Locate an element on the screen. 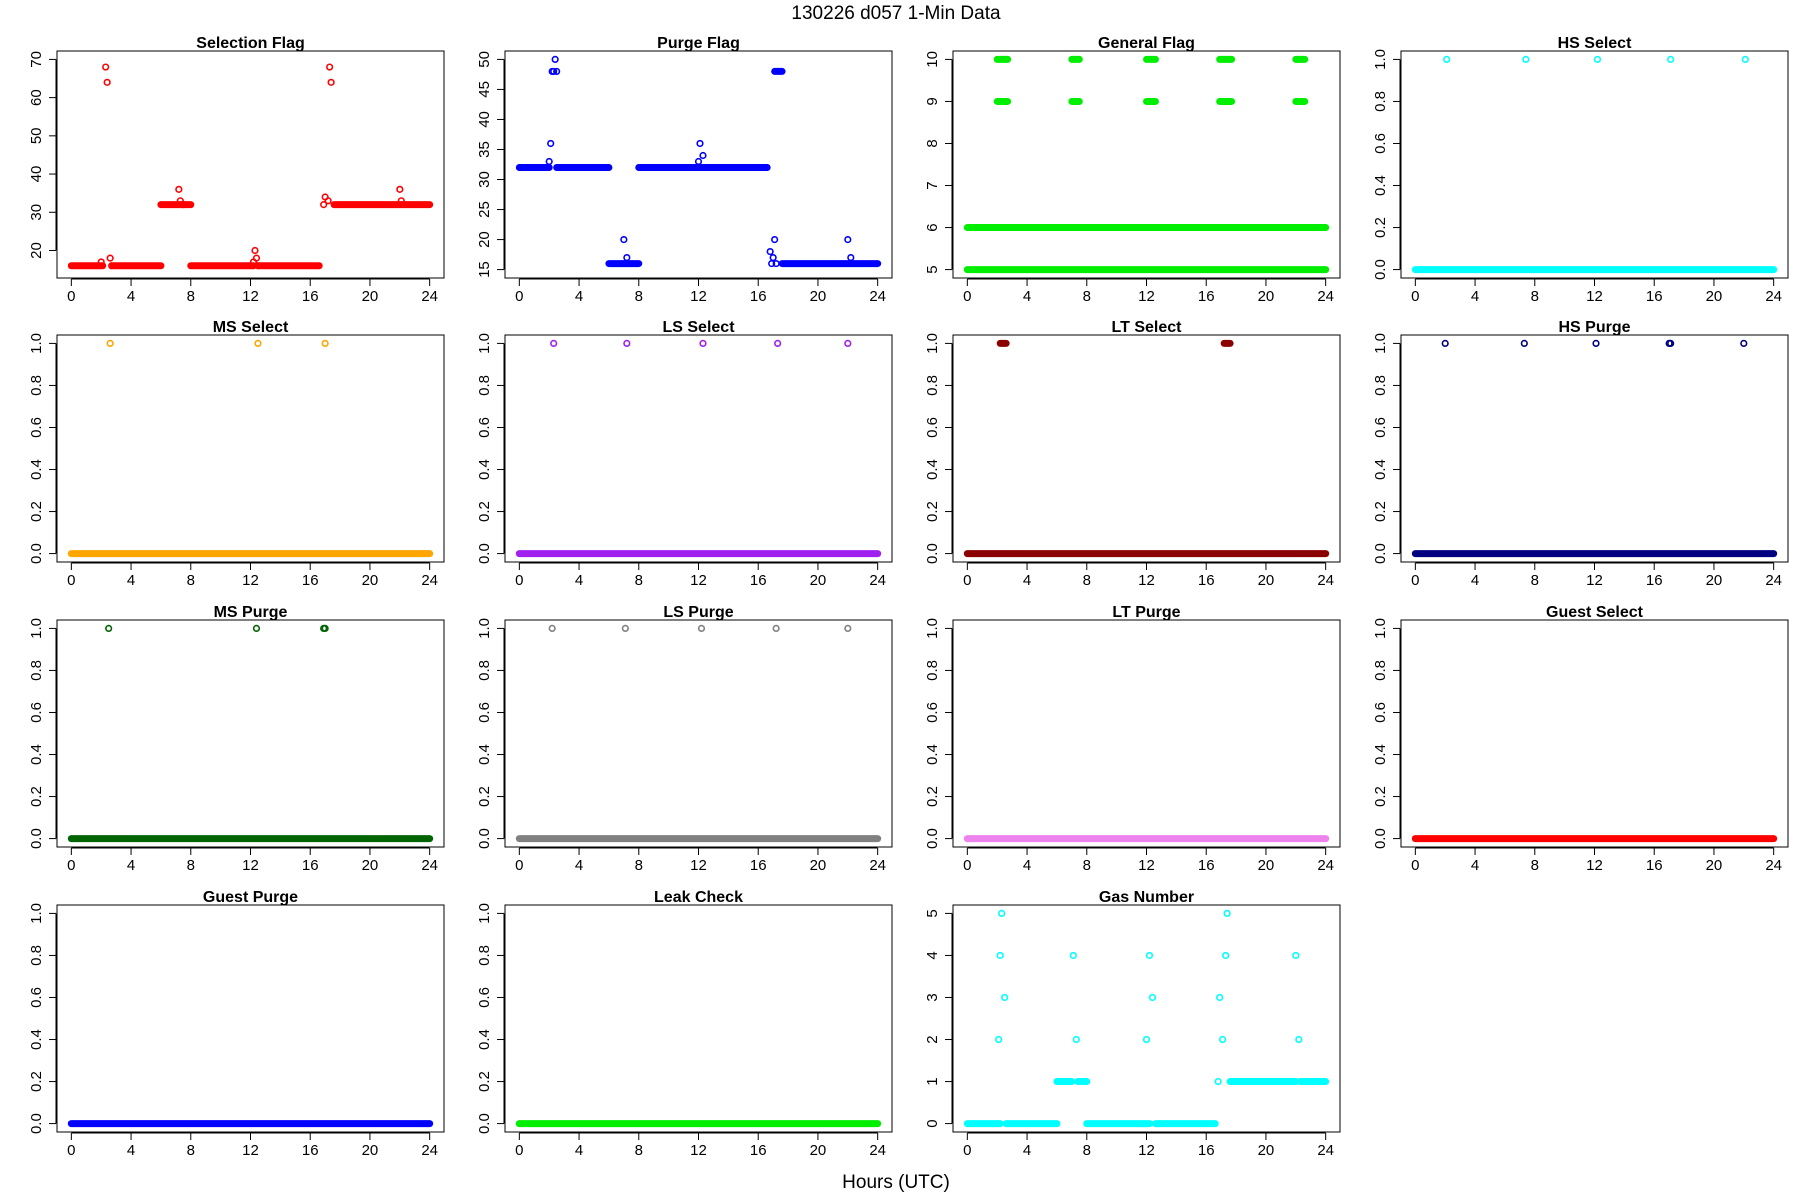 Image resolution: width=1800 pixels, height=1200 pixels. y-tick-label: 40 is located at coordinates (36, 174).